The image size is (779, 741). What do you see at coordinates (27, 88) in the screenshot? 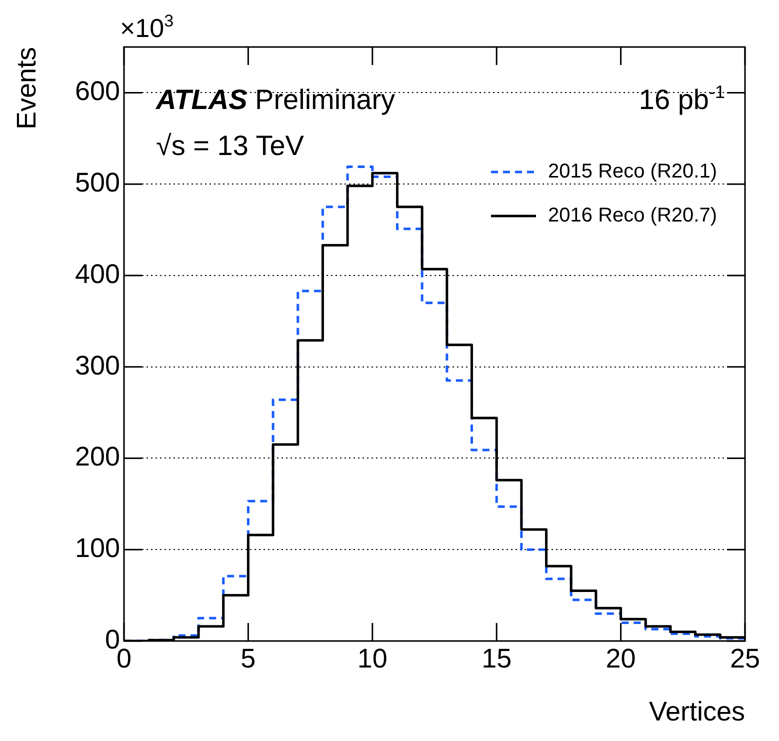
I see `y-axis-title: Events` at bounding box center [27, 88].